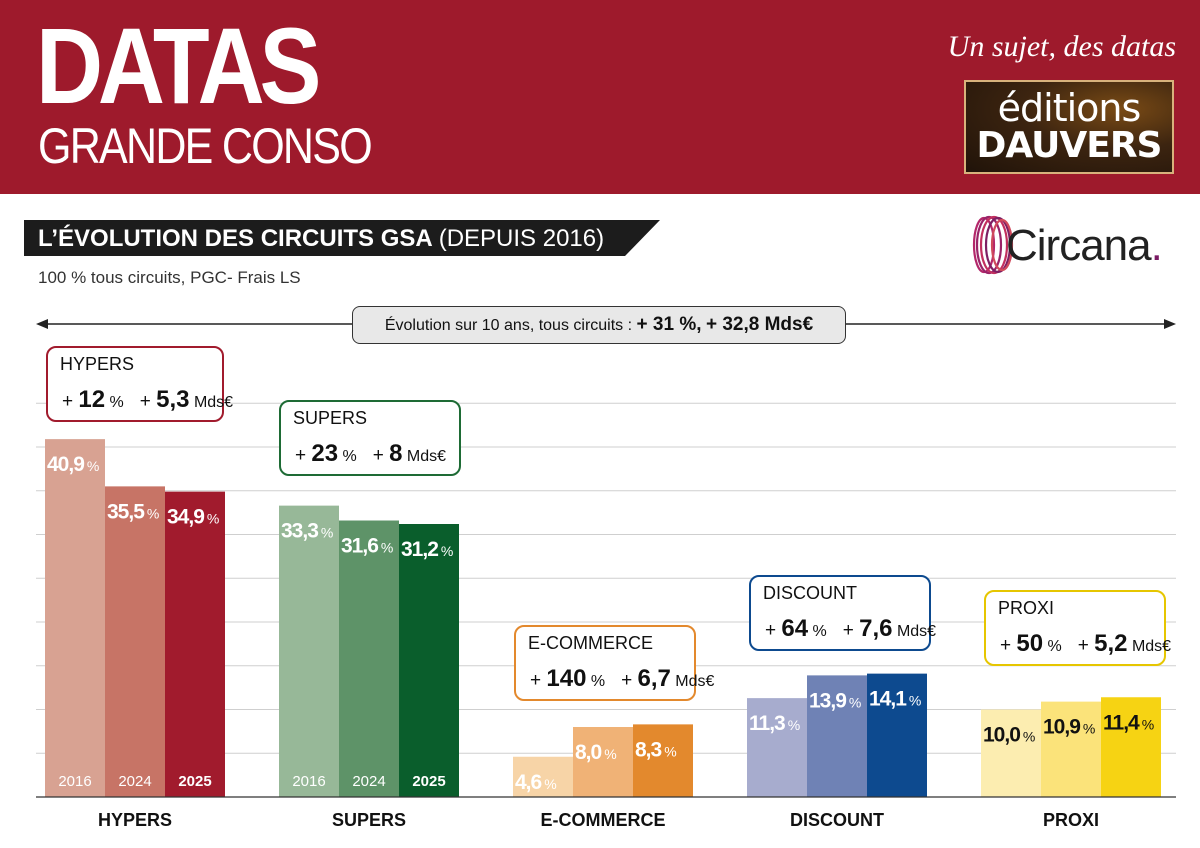  I want to click on brand-subtitle: GRANDE CONSO, so click(205, 146).